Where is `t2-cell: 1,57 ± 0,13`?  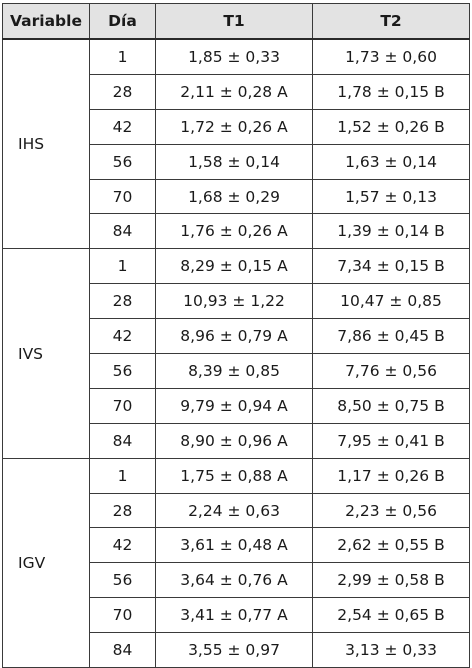 t2-cell: 1,57 ± 0,13 is located at coordinates (391, 196).